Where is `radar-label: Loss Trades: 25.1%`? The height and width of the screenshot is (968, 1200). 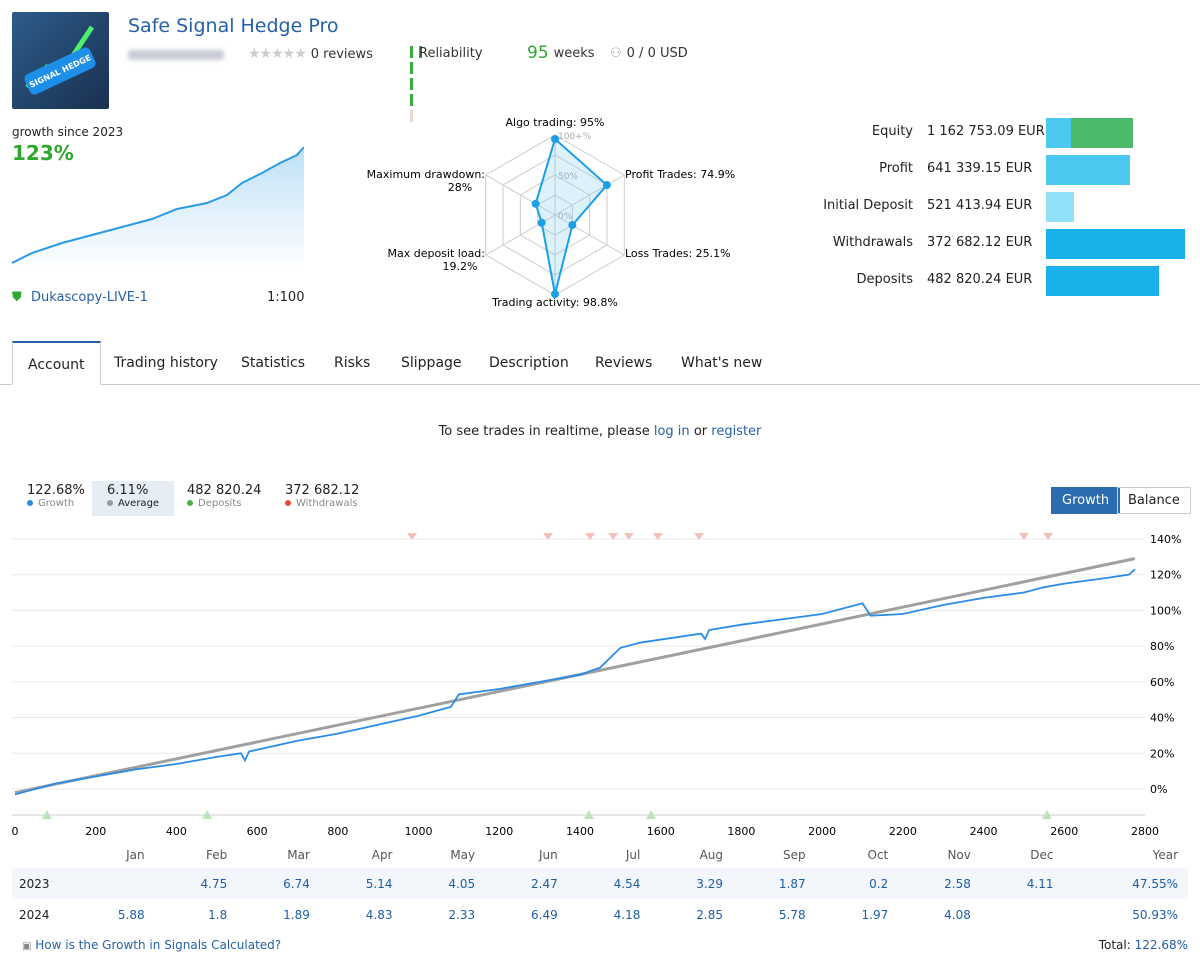 radar-label: Loss Trades: 25.1% is located at coordinates (678, 253).